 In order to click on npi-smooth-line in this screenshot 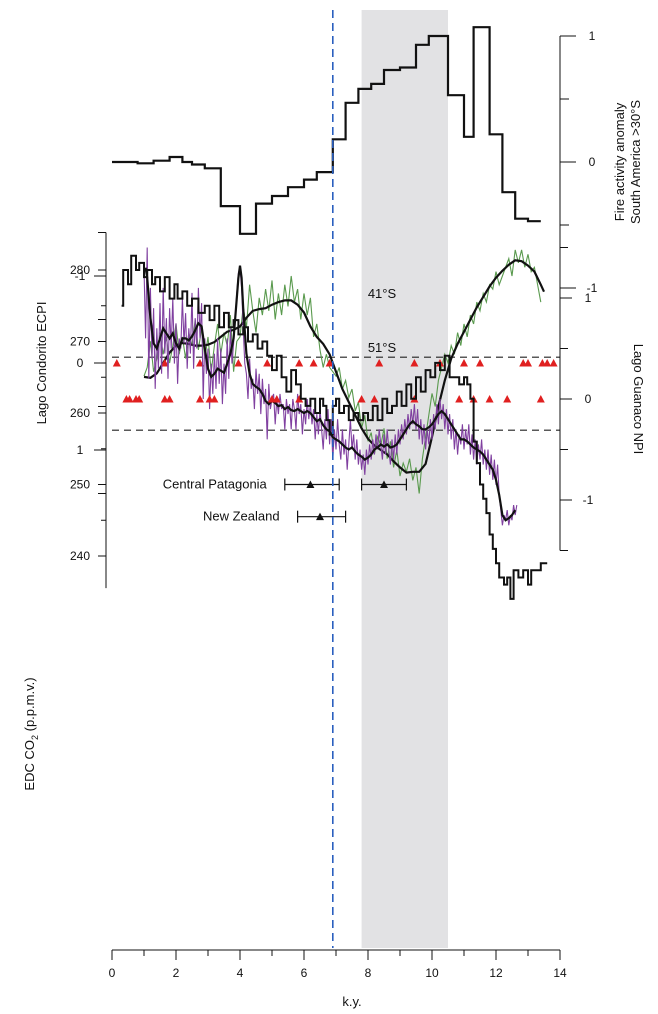, I will do `click(330, 393)`.